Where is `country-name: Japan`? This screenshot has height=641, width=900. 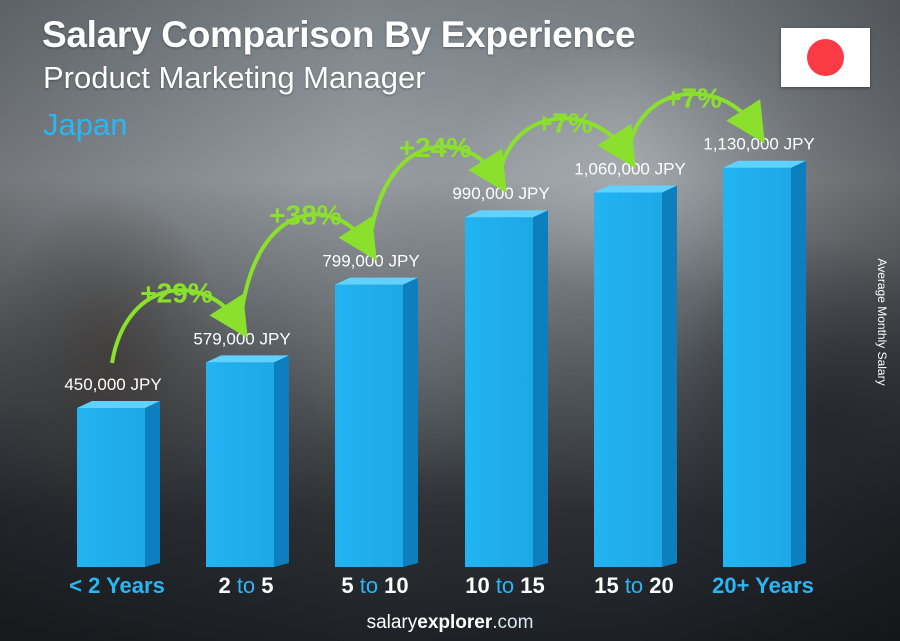
country-name: Japan is located at coordinates (85, 124).